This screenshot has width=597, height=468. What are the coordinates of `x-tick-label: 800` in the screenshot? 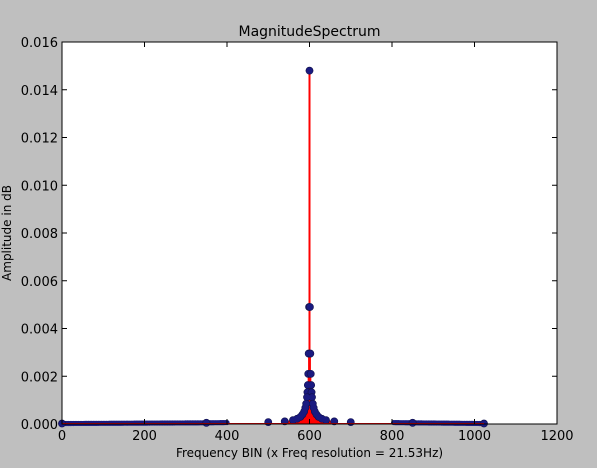 It's located at (392, 436).